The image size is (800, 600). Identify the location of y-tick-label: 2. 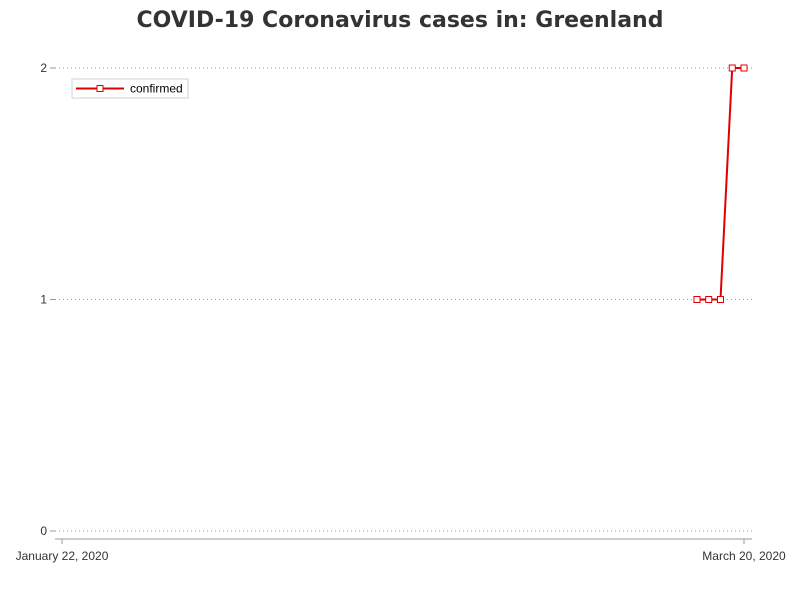
(43, 68).